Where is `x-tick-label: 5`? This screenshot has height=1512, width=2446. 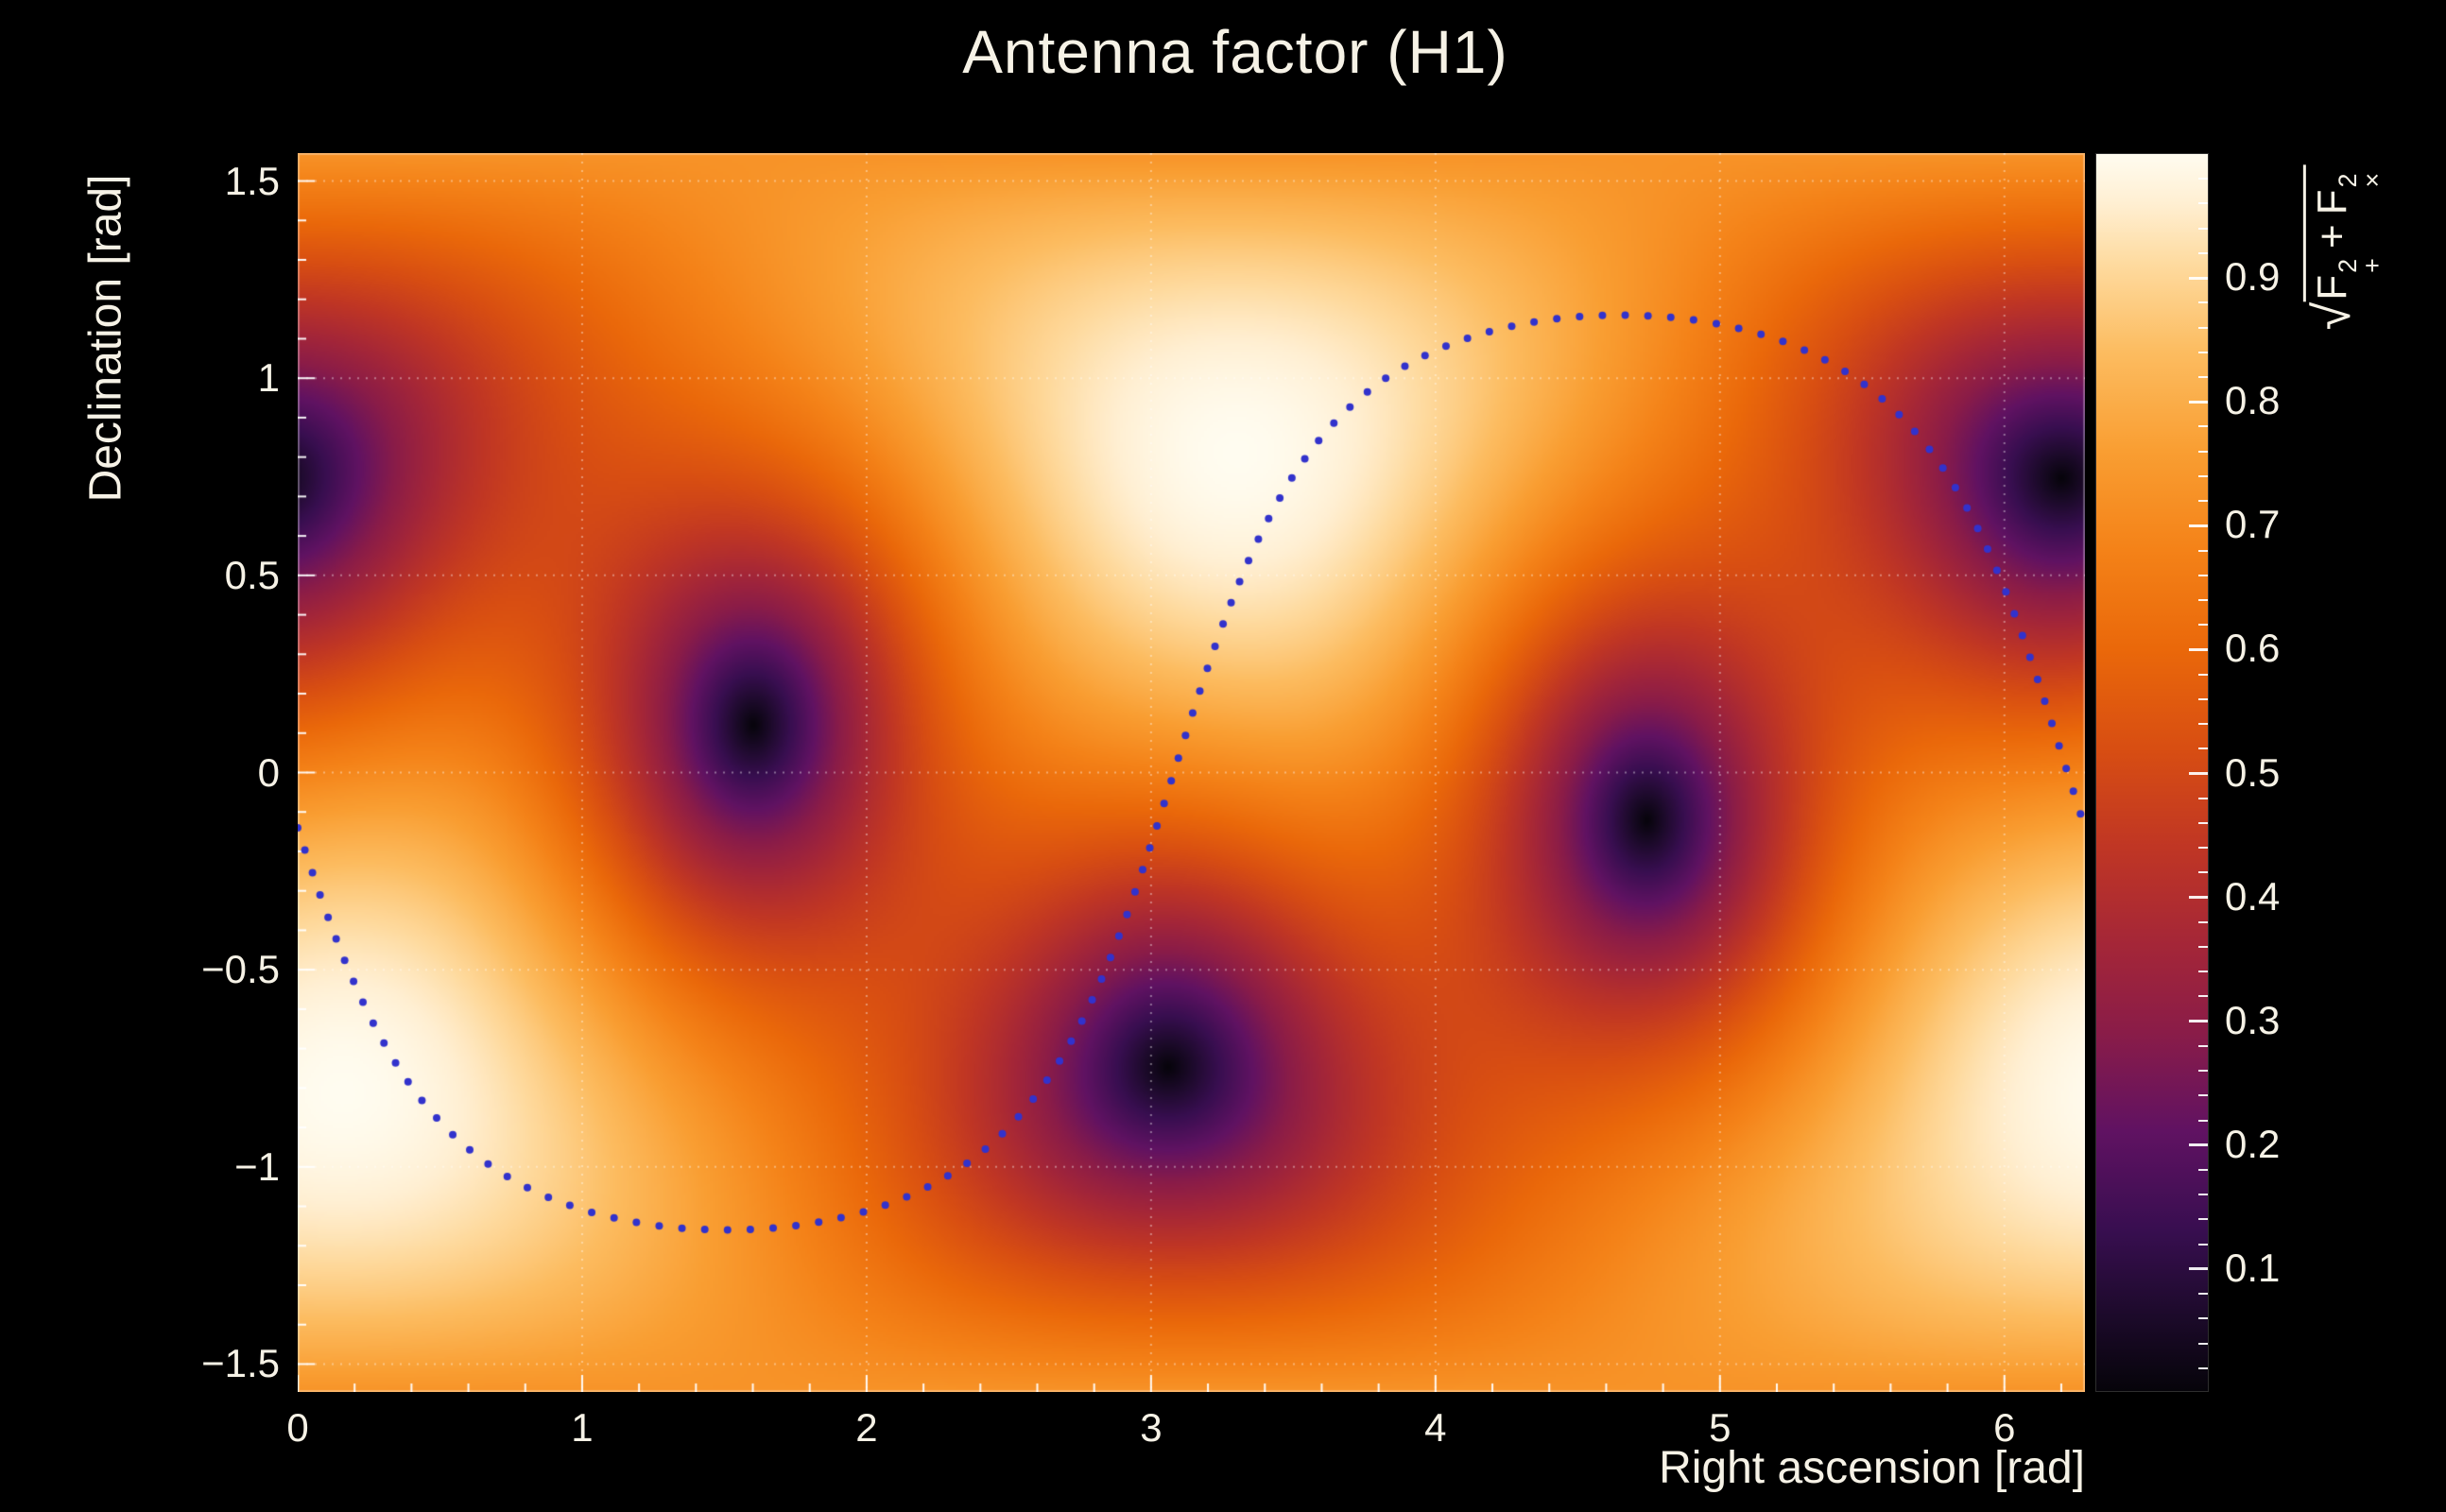 x-tick-label: 5 is located at coordinates (1720, 1427).